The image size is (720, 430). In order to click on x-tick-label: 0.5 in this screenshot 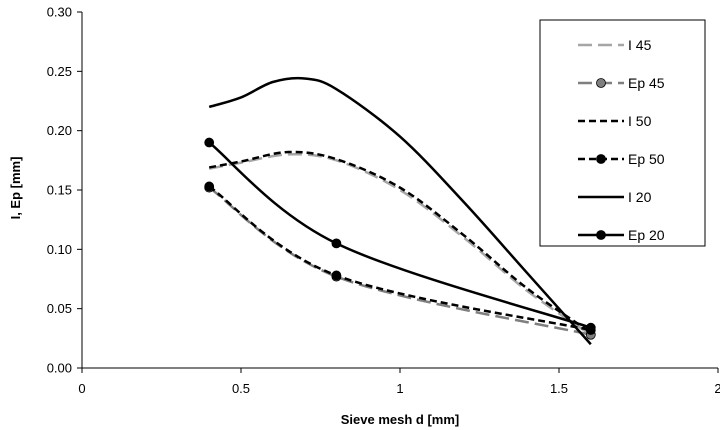, I will do `click(241, 388)`.